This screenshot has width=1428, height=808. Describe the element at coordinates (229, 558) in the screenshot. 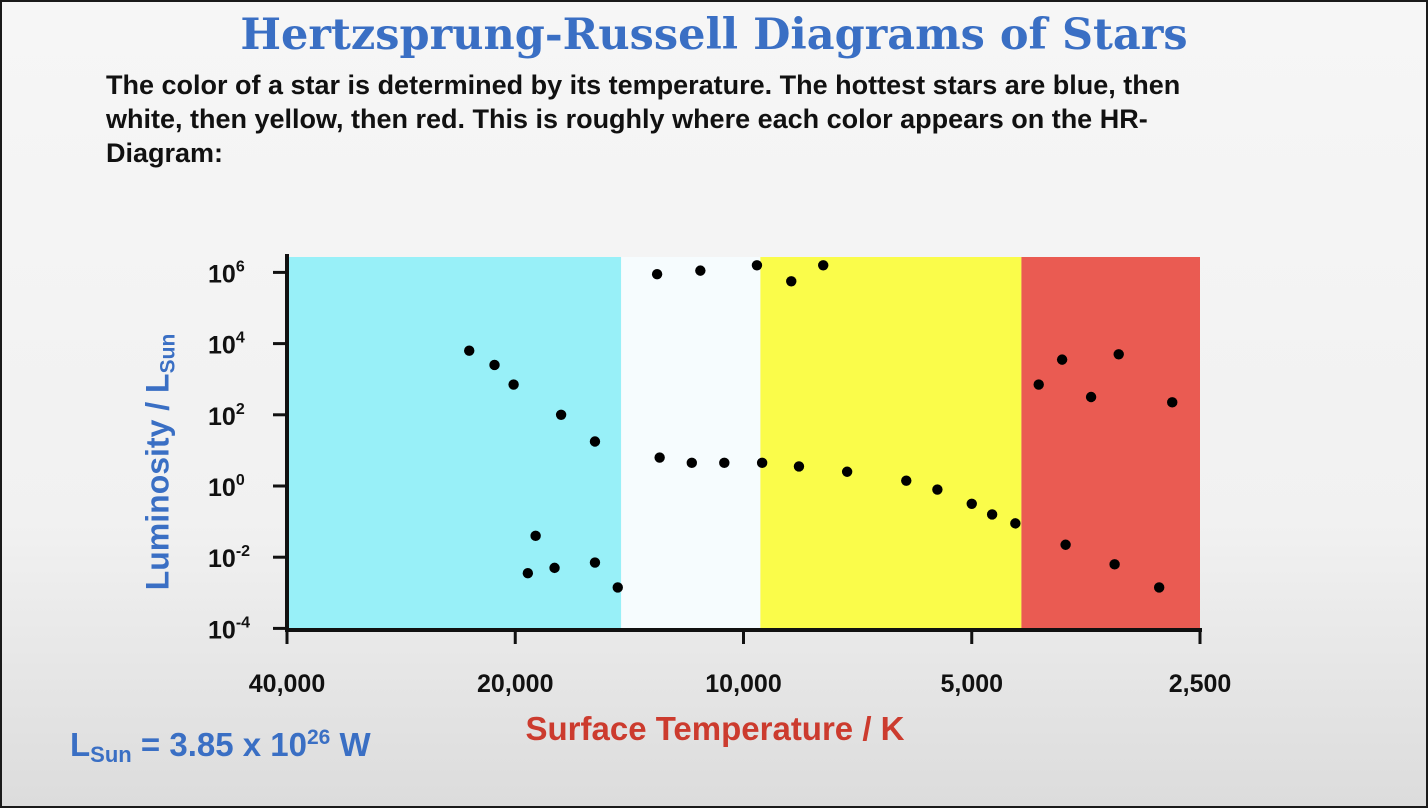

I see `y-tick-label: 10⁻²` at that location.